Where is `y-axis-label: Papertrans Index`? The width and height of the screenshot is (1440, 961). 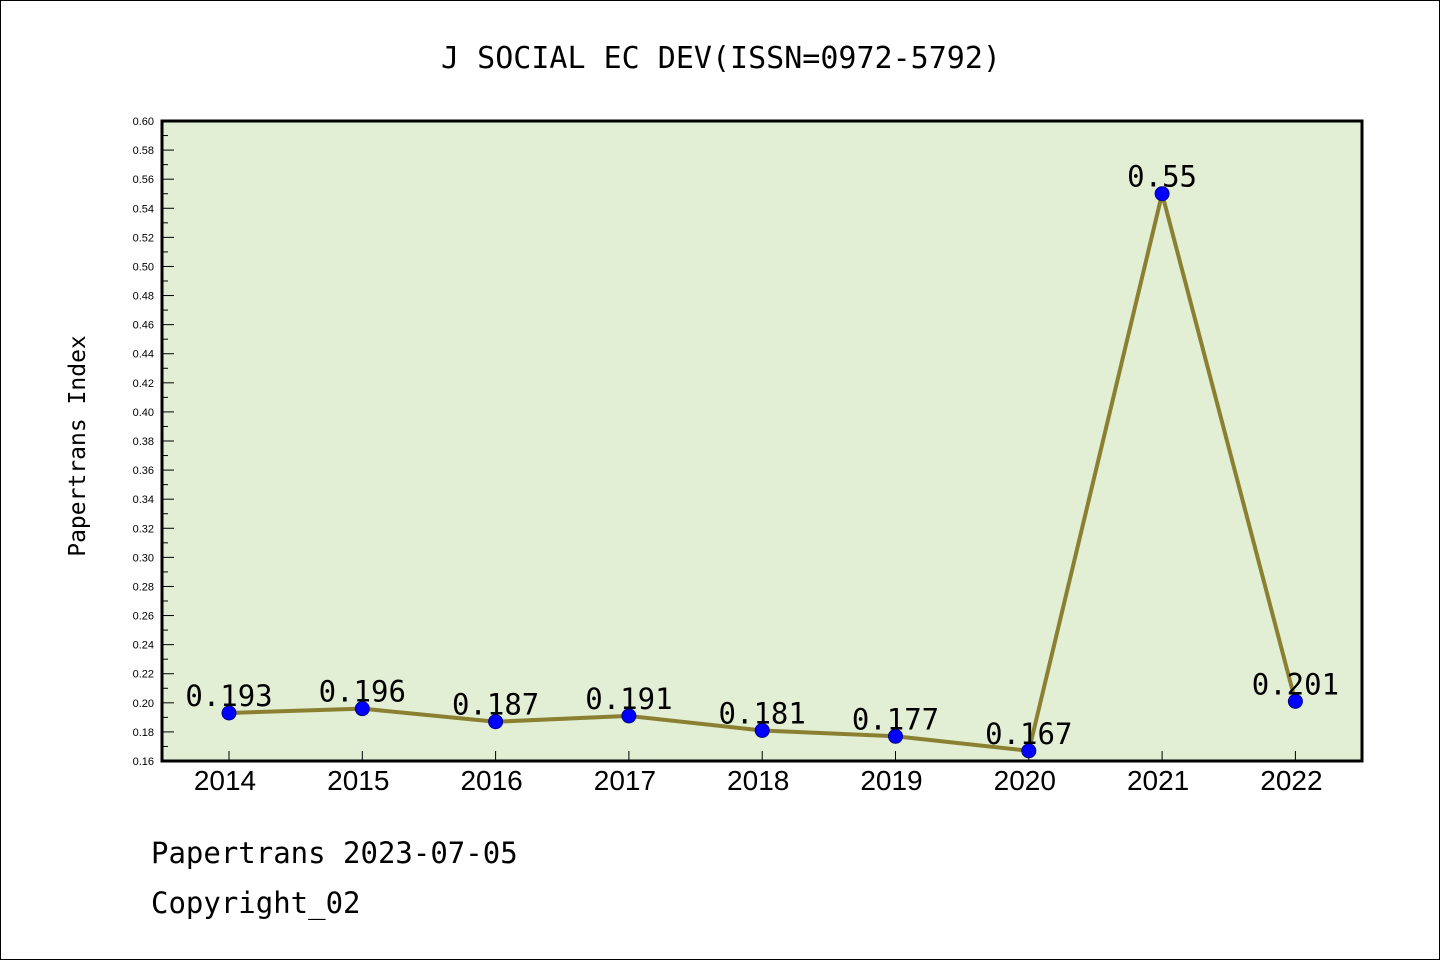
y-axis-label: Papertrans Index is located at coordinates (78, 446).